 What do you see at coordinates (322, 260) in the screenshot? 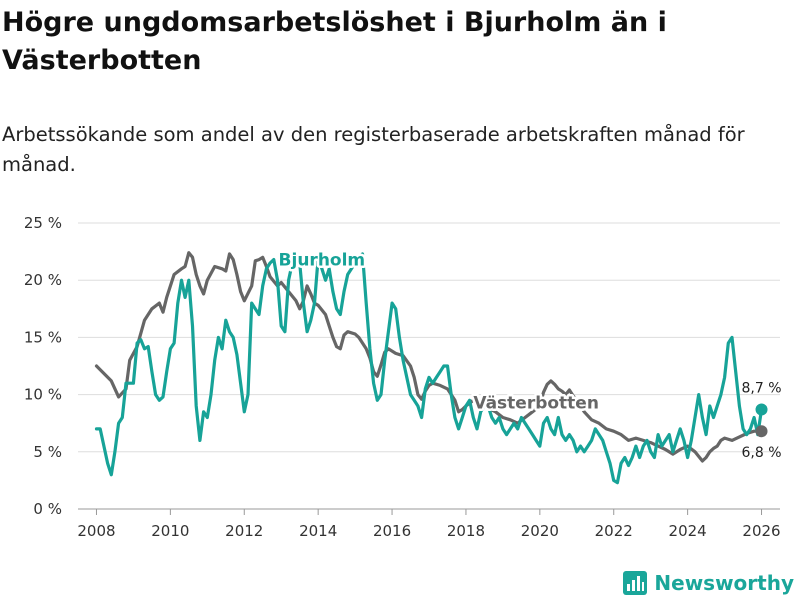
I see `series-label-bjurholm: Bjurholm` at bounding box center [322, 260].